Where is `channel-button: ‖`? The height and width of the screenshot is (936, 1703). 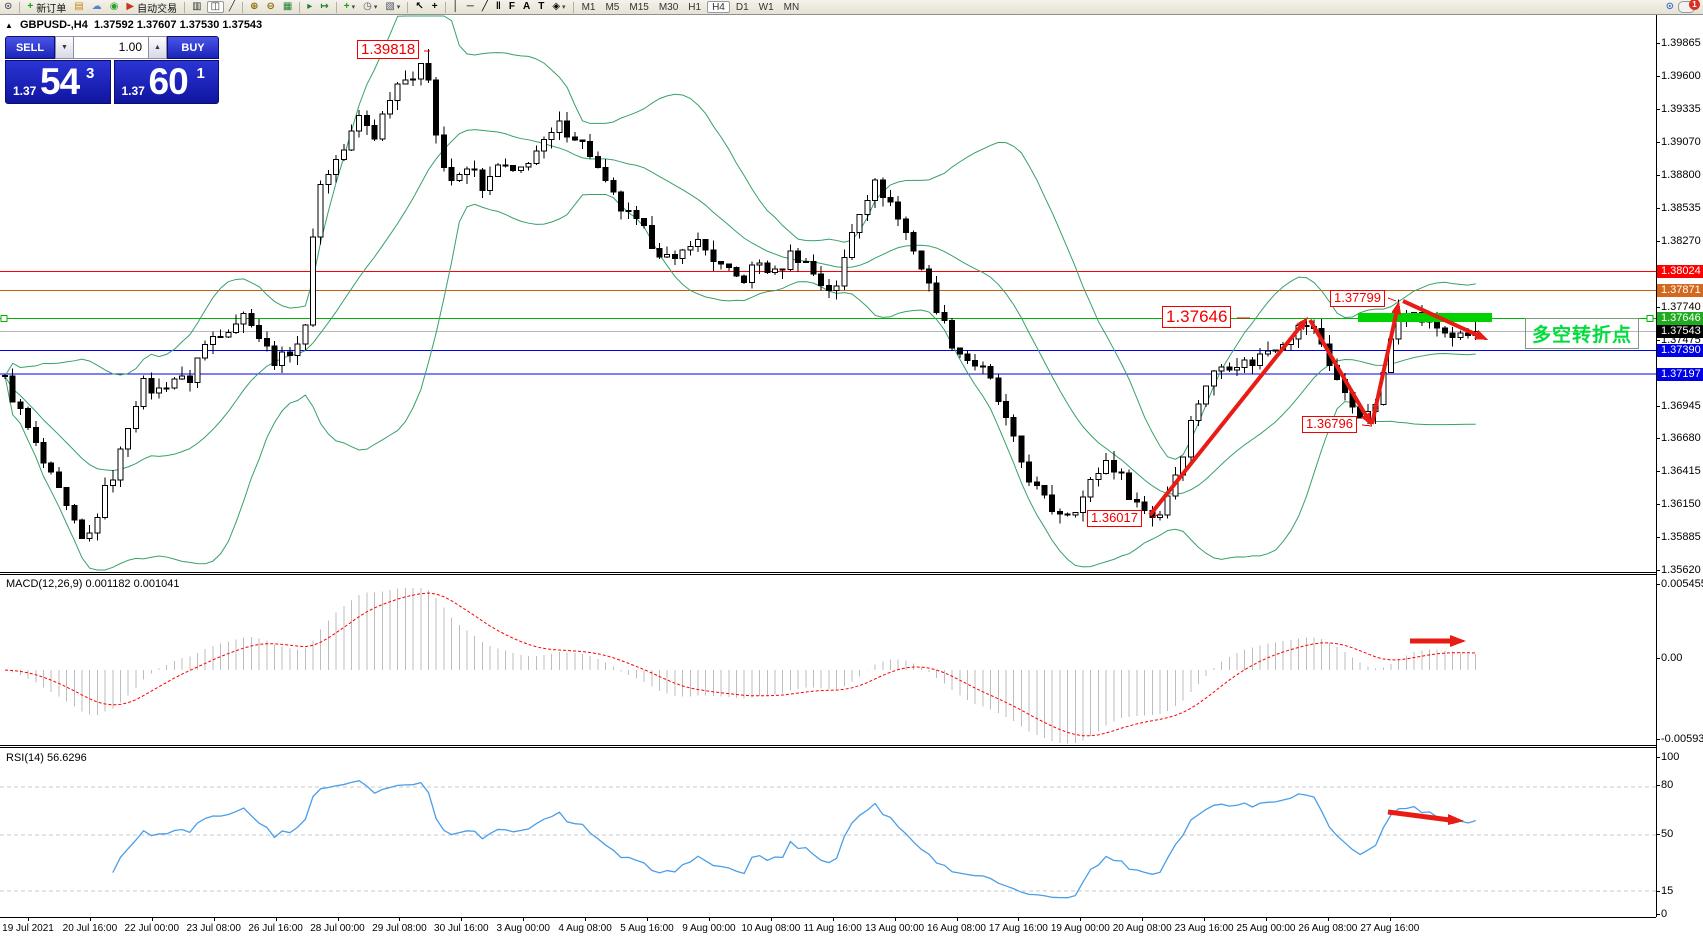 channel-button: ‖ is located at coordinates (498, 7).